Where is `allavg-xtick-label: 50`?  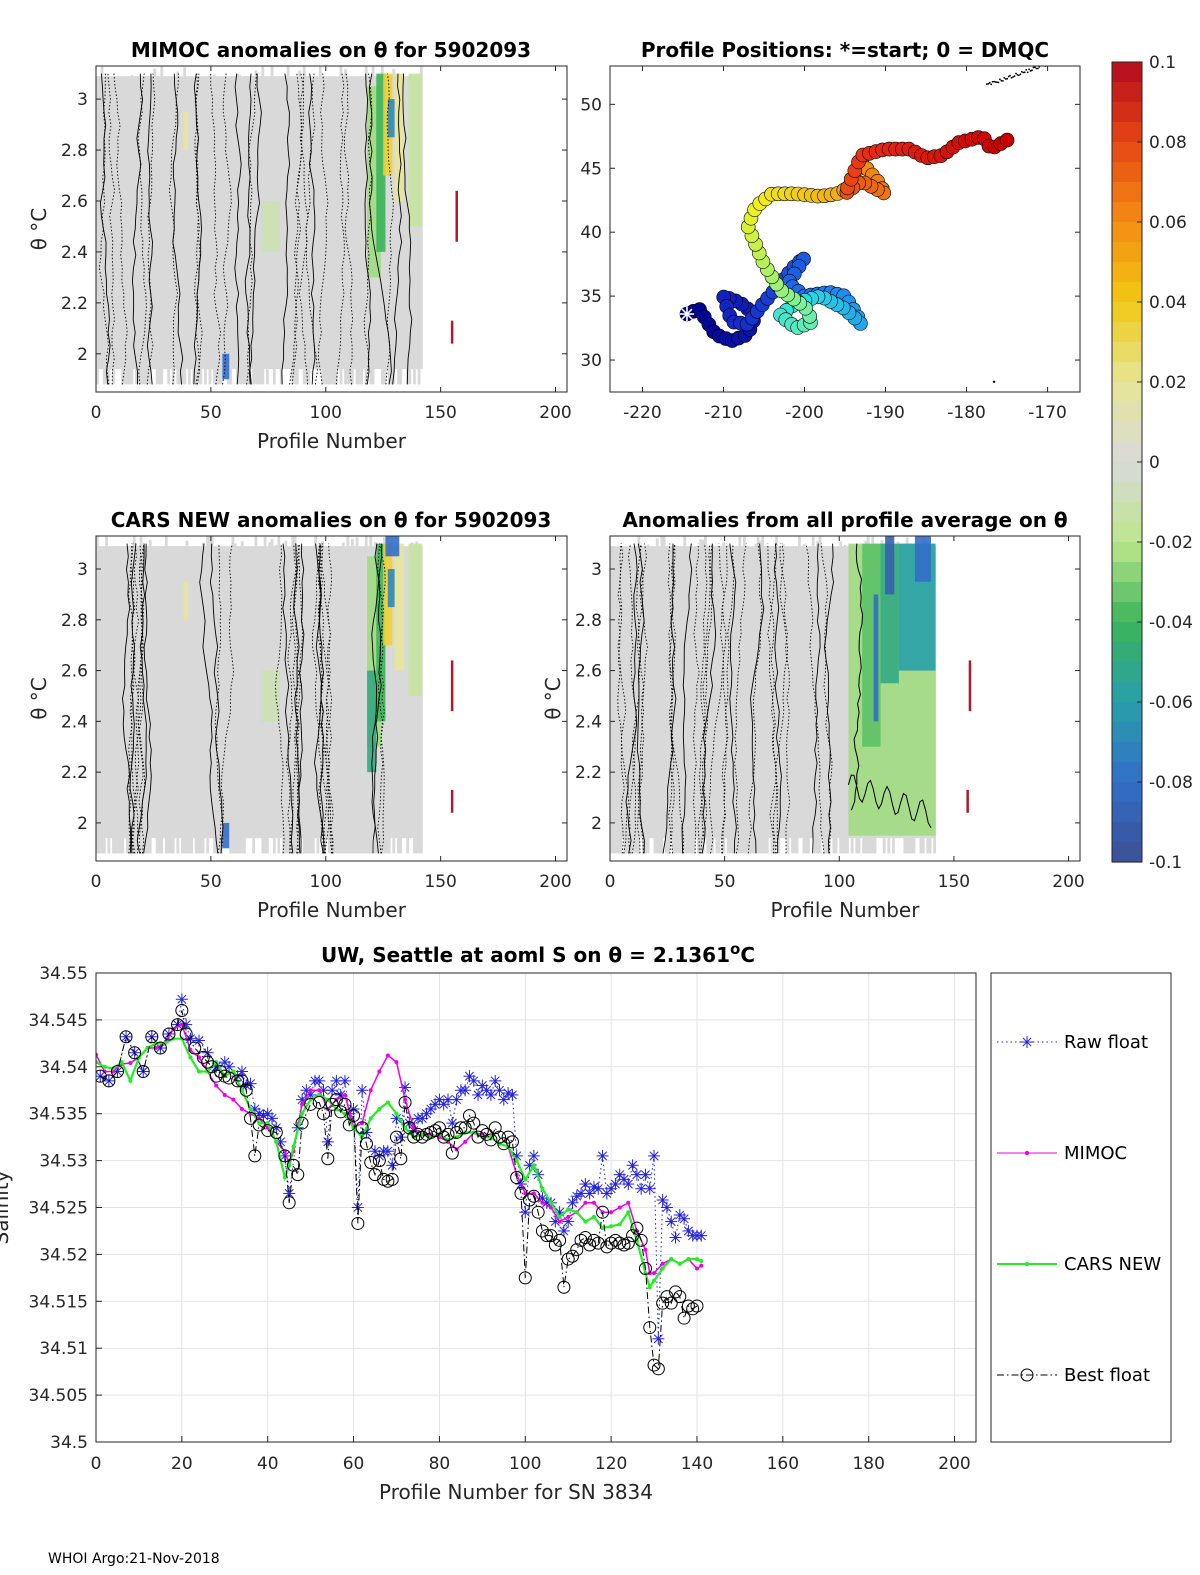 allavg-xtick-label: 50 is located at coordinates (725, 882).